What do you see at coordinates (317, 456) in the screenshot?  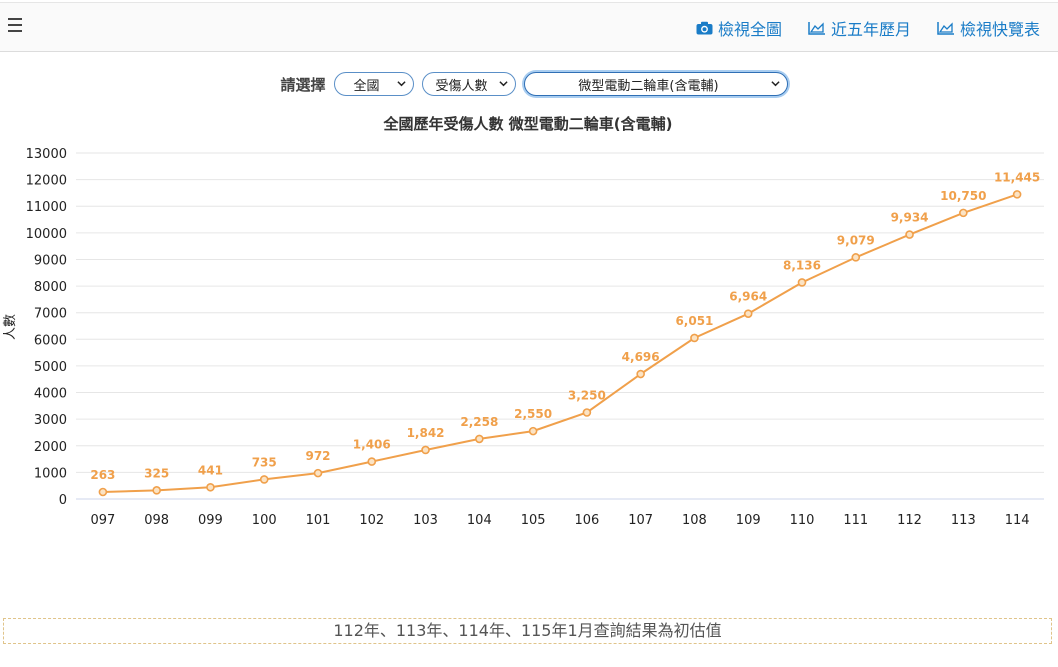 I see `data-label: 972` at bounding box center [317, 456].